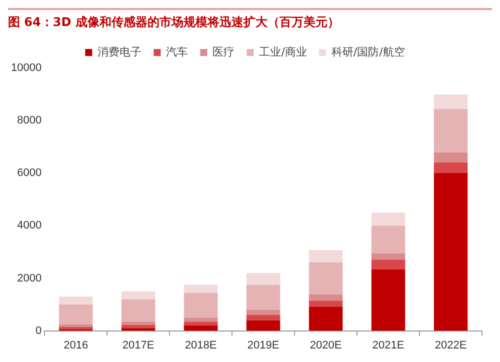  Describe the element at coordinates (250, 19) in the screenshot. I see `chart-title: 图 64：3D 成像和传感器的市场规模将迅速扩大（百万美元）` at that location.